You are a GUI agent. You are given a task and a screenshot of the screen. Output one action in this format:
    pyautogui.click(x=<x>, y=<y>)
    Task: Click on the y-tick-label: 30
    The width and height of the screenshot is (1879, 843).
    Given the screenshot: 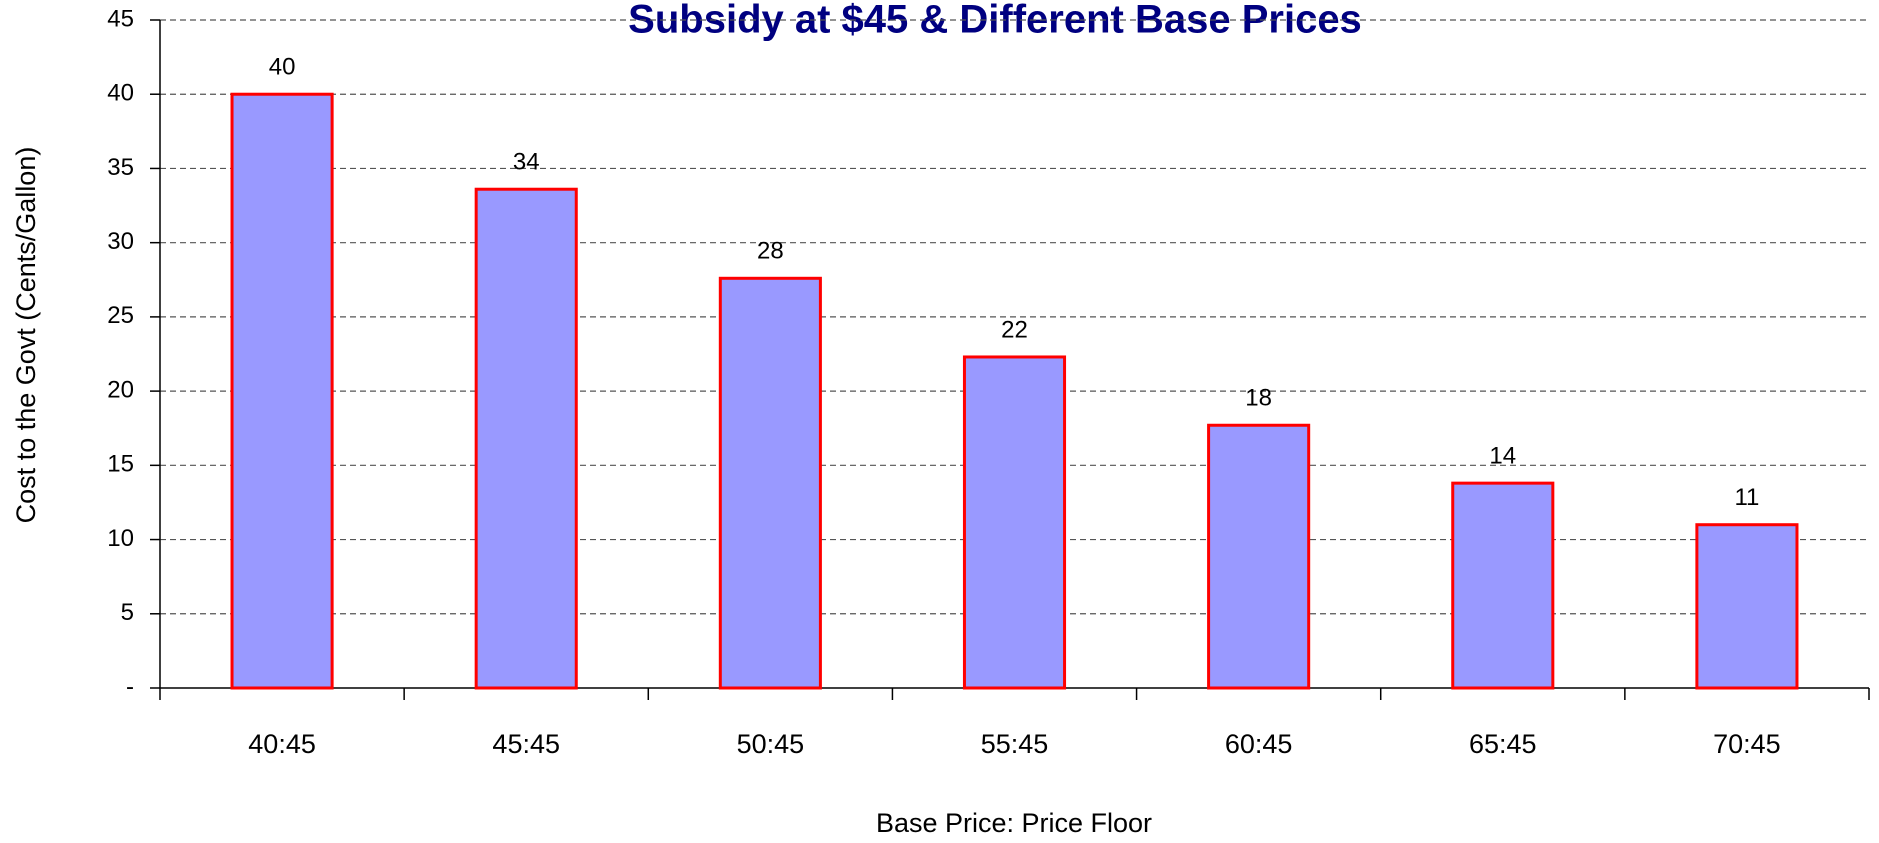 What is the action you would take?
    pyautogui.click(x=120, y=241)
    